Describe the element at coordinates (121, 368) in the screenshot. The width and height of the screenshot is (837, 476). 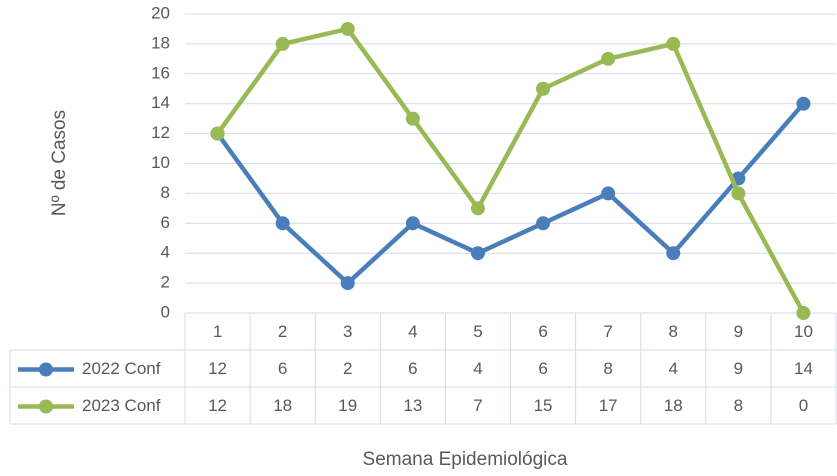
I see `legend-label: 2022 Conf` at that location.